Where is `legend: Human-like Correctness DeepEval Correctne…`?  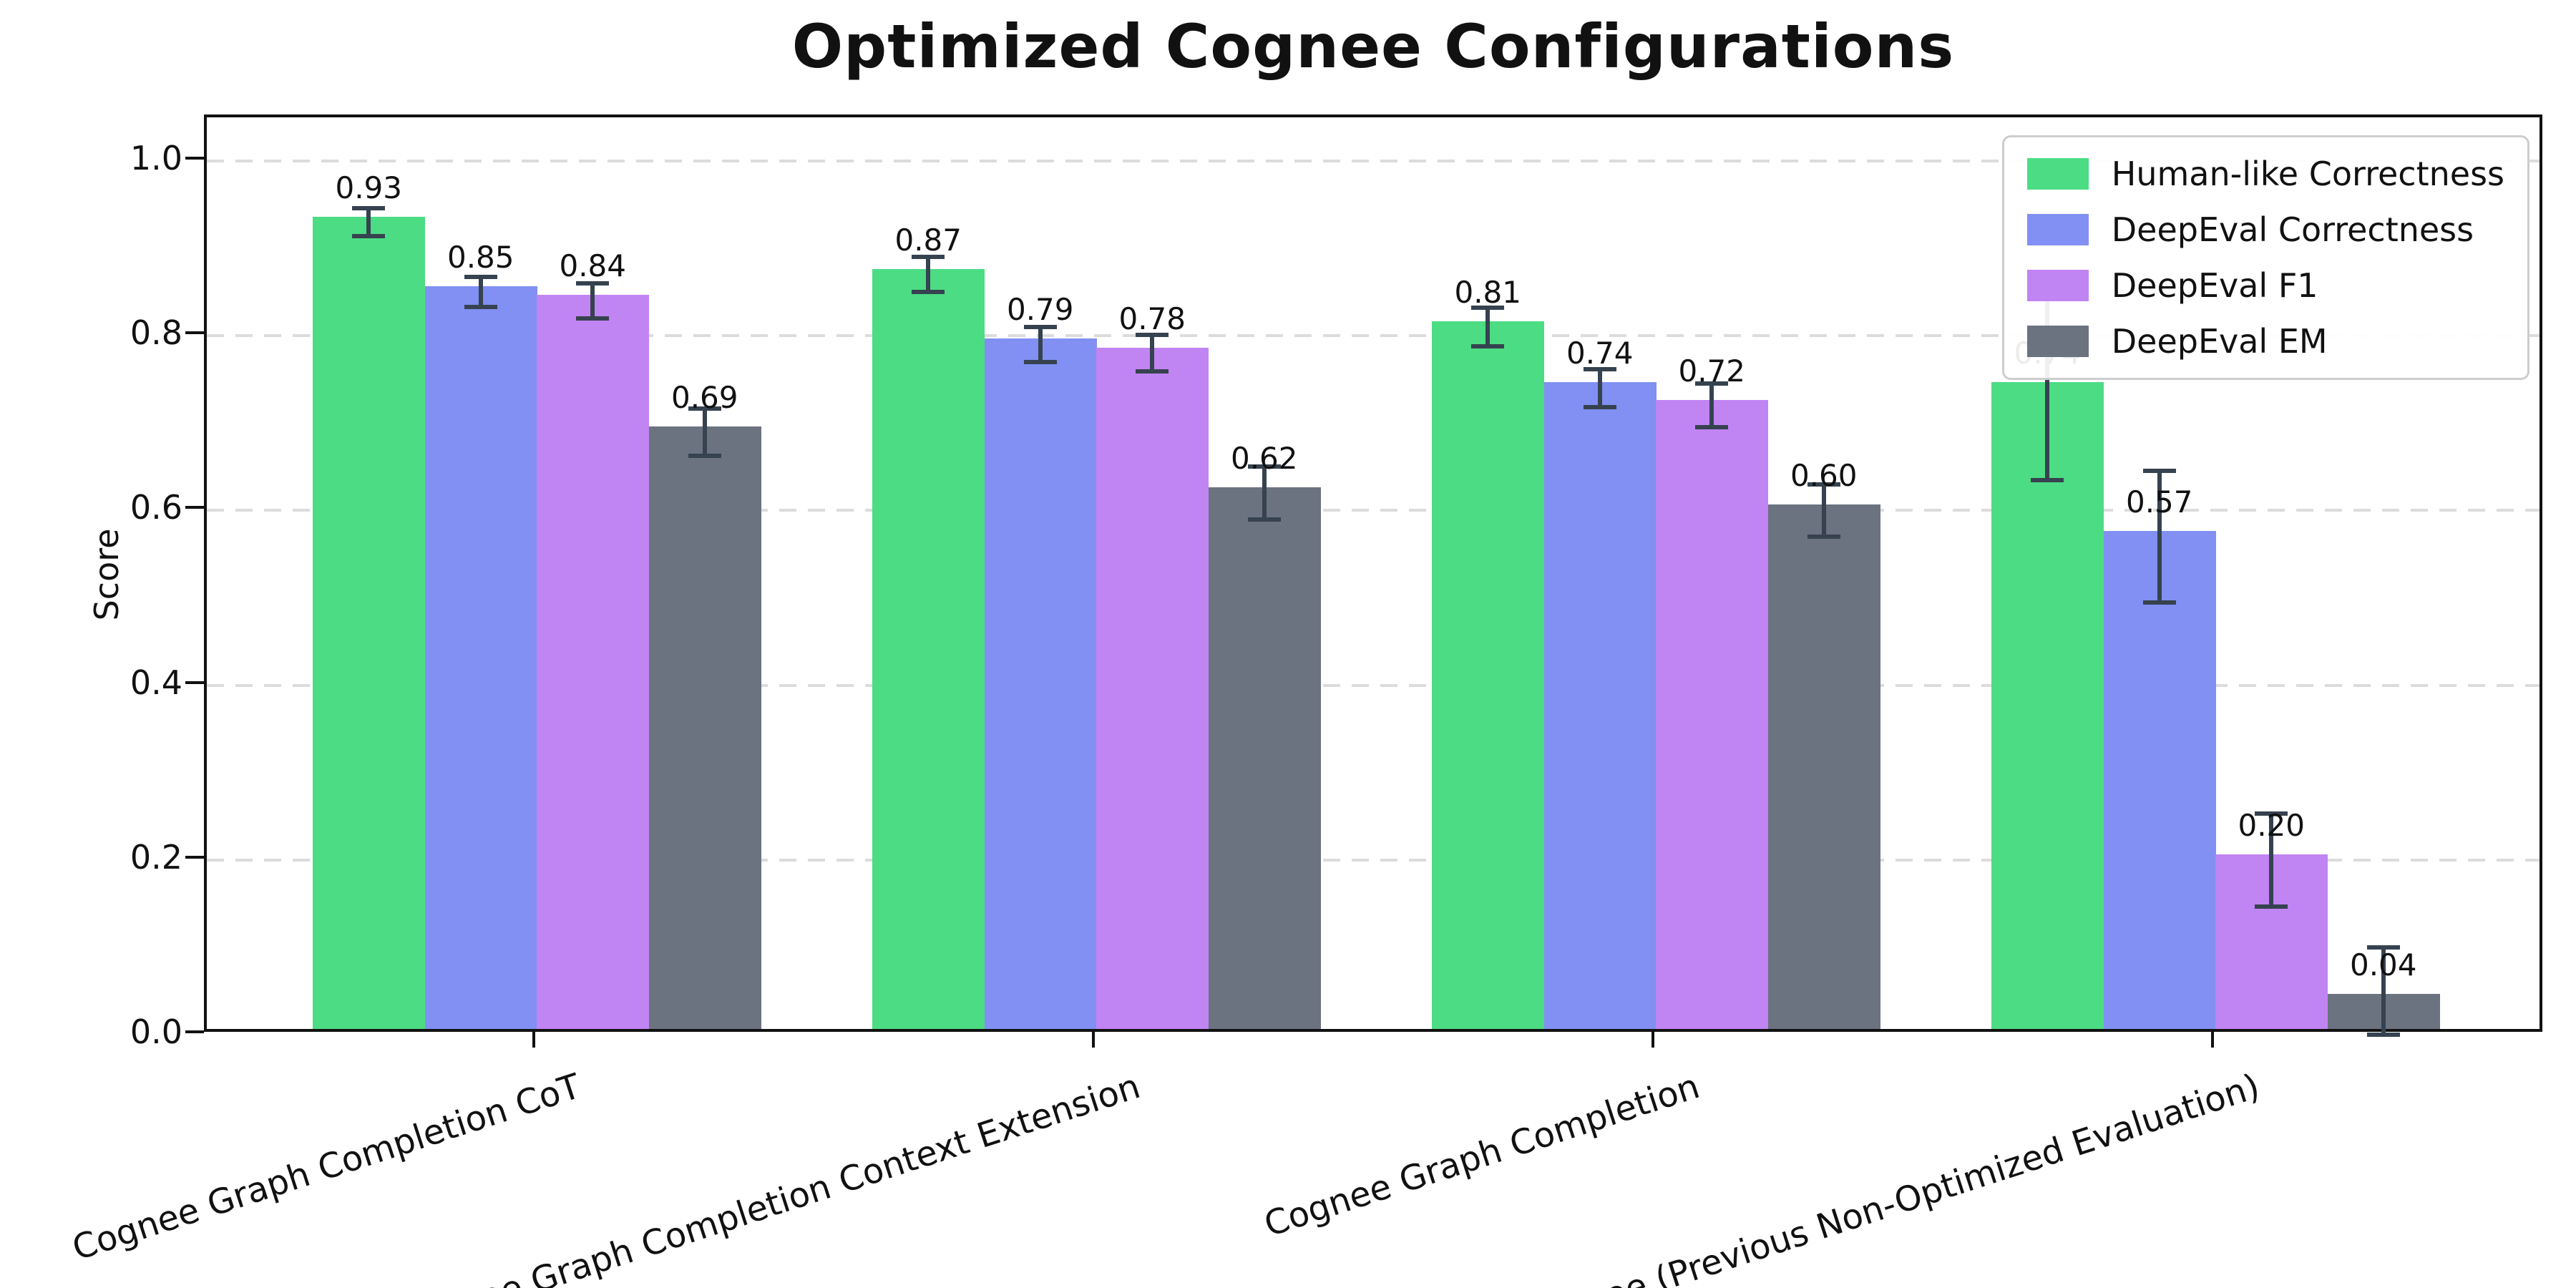
legend: Human-like Correctness DeepEval Correctne… is located at coordinates (2265, 257).